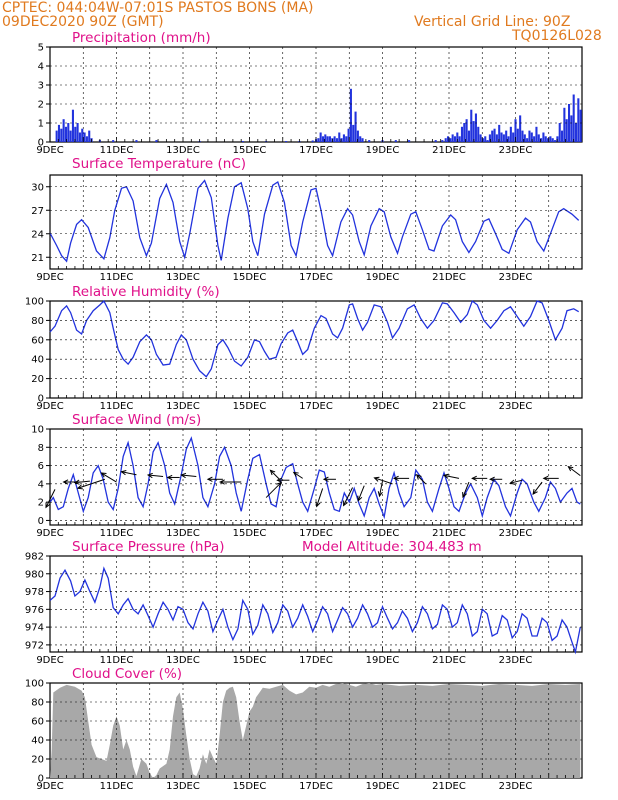 The height and width of the screenshot is (800, 618). What do you see at coordinates (449, 786) in the screenshot?
I see `cloud-xtick-label: 21DEC` at bounding box center [449, 786].